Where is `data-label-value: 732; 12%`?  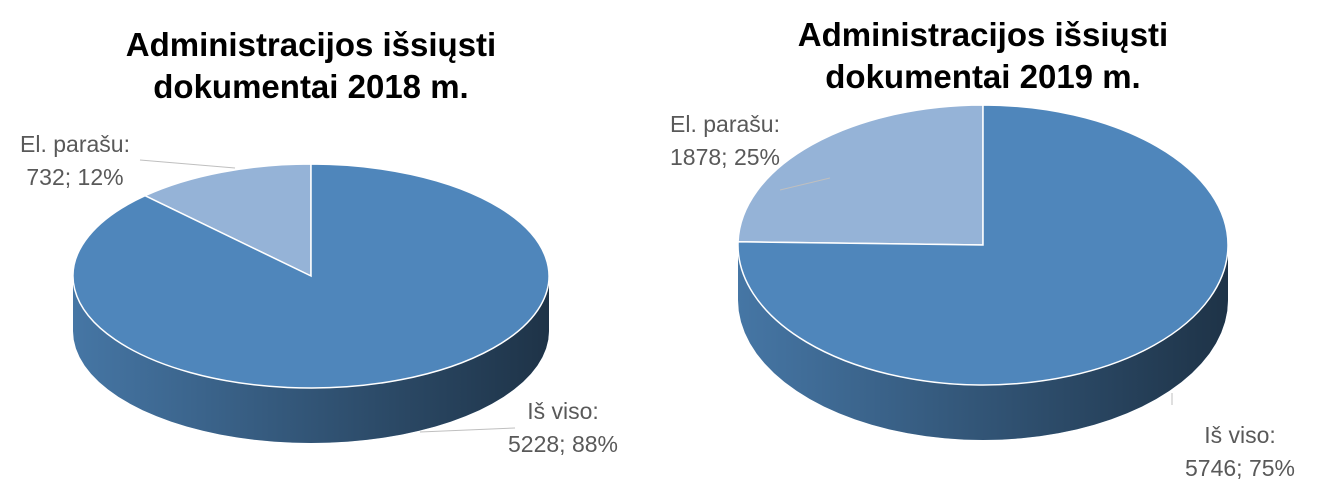 data-label-value: 732; 12% is located at coordinates (74, 177).